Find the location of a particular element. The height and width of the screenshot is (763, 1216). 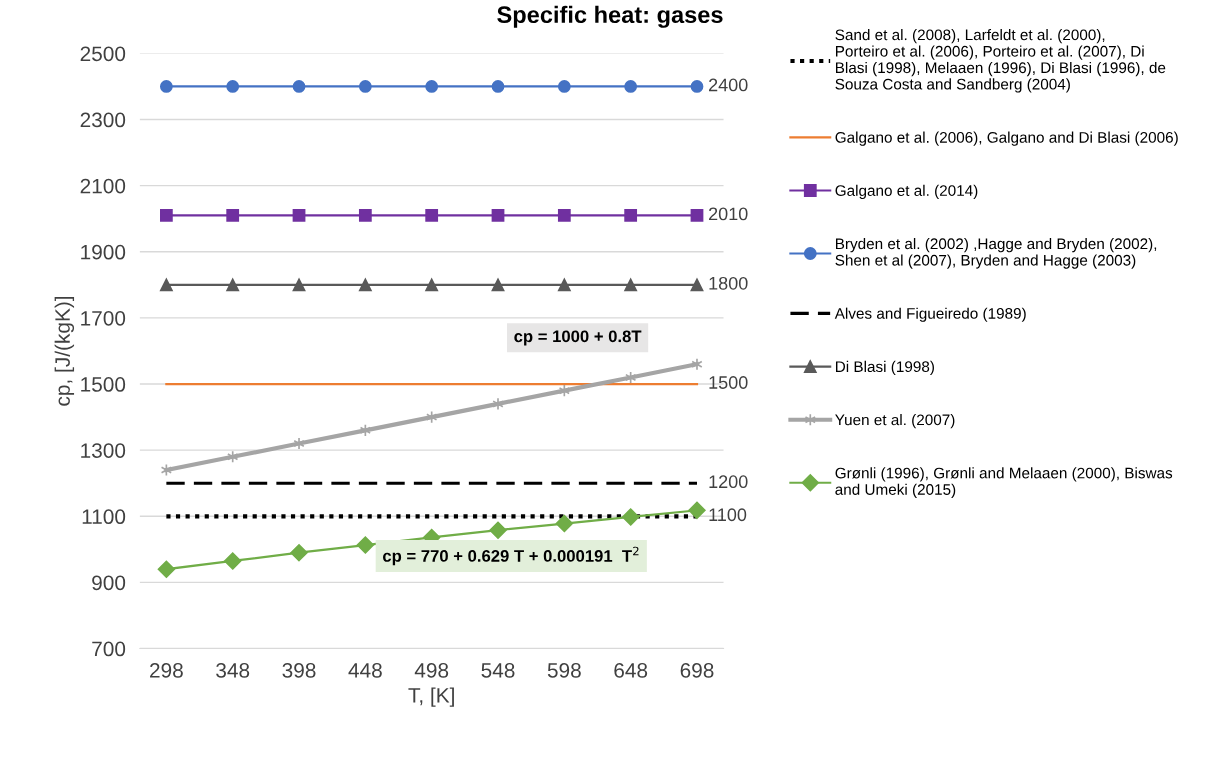

annotation: 2010 is located at coordinates (728, 214).